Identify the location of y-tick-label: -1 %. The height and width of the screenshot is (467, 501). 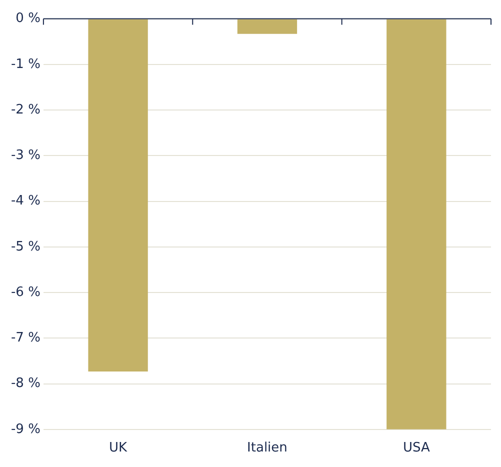
(25, 64).